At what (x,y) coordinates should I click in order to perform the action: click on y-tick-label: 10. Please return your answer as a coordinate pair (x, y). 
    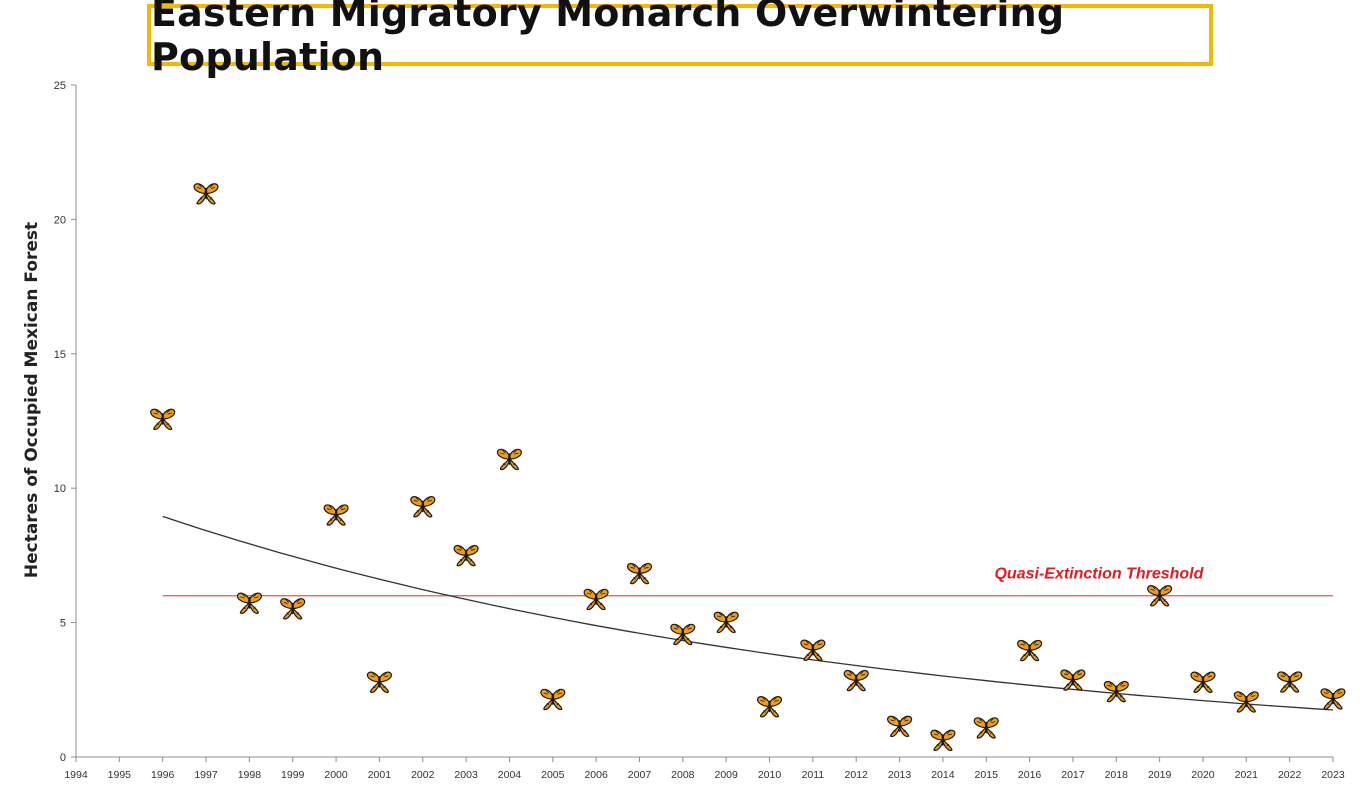
    Looking at the image, I should click on (60, 489).